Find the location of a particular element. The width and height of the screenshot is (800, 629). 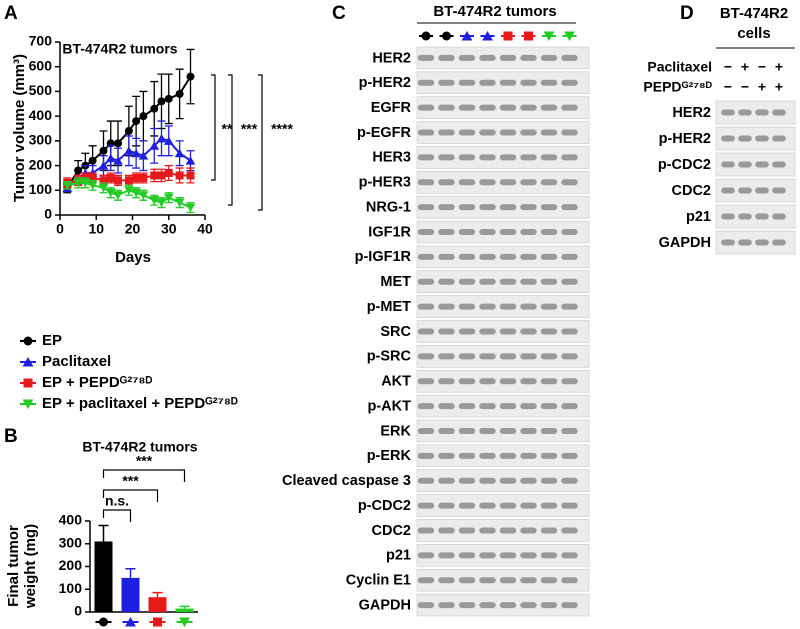

protein-label: HER3 is located at coordinates (391, 158).